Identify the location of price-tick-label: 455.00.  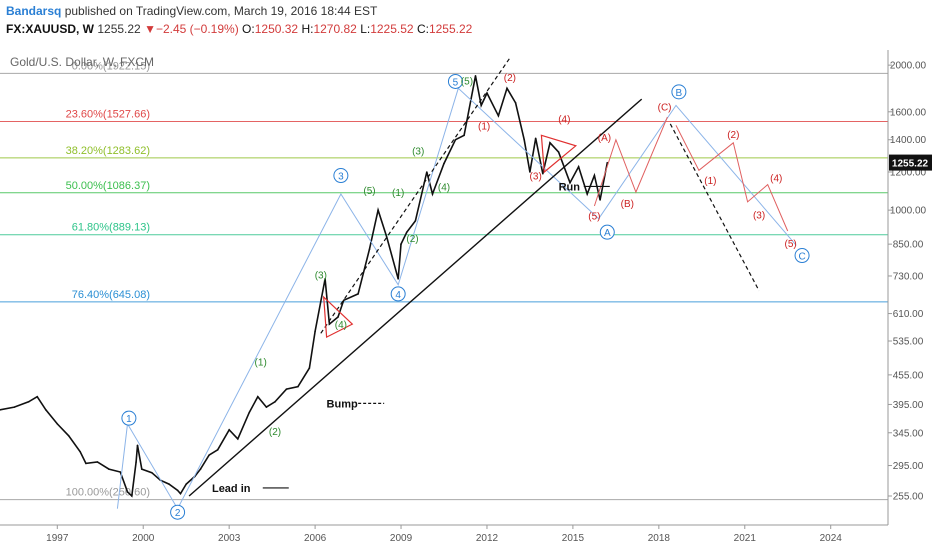
(908, 375).